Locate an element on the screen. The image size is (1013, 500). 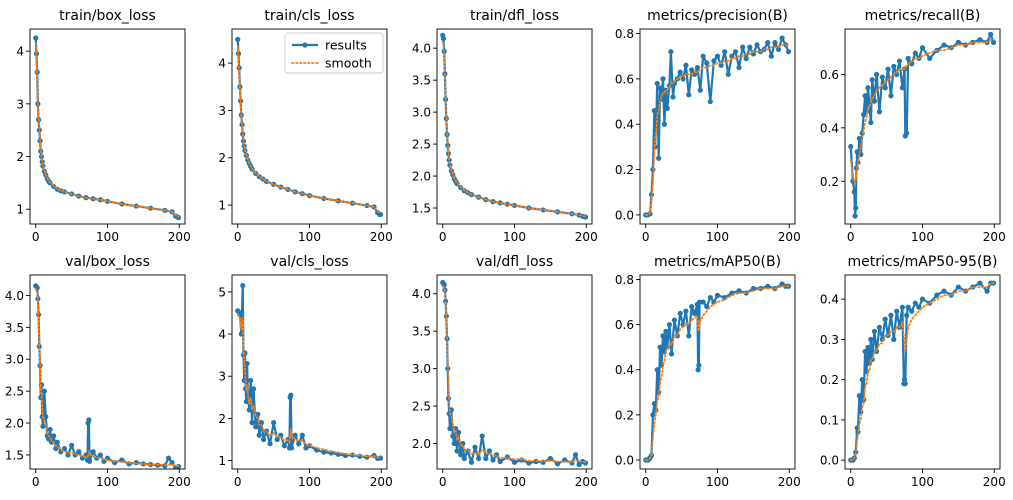
panel-val-box-loss: val/box_loss 0 100 200 1.5 2.0 2.5 3.0 3.5 4.0 is located at coordinates (98, 371).